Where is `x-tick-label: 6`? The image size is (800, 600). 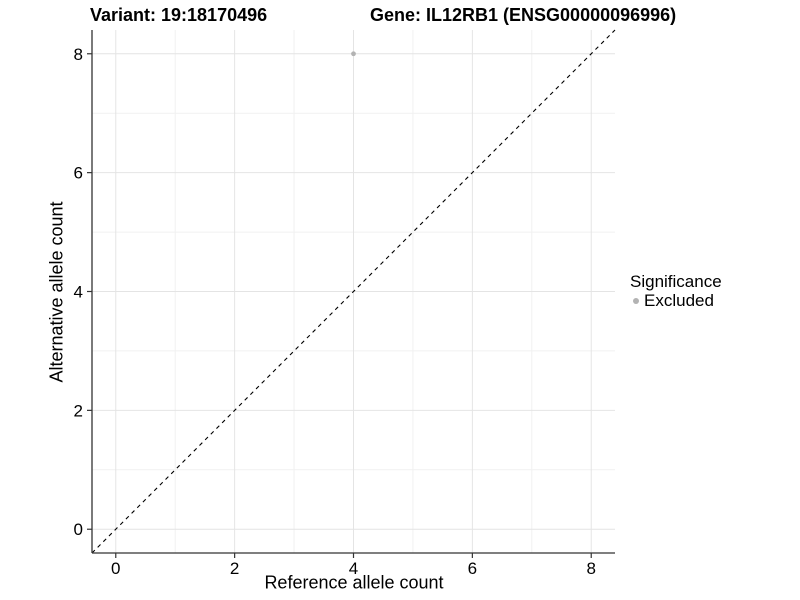 x-tick-label: 6 is located at coordinates (472, 568).